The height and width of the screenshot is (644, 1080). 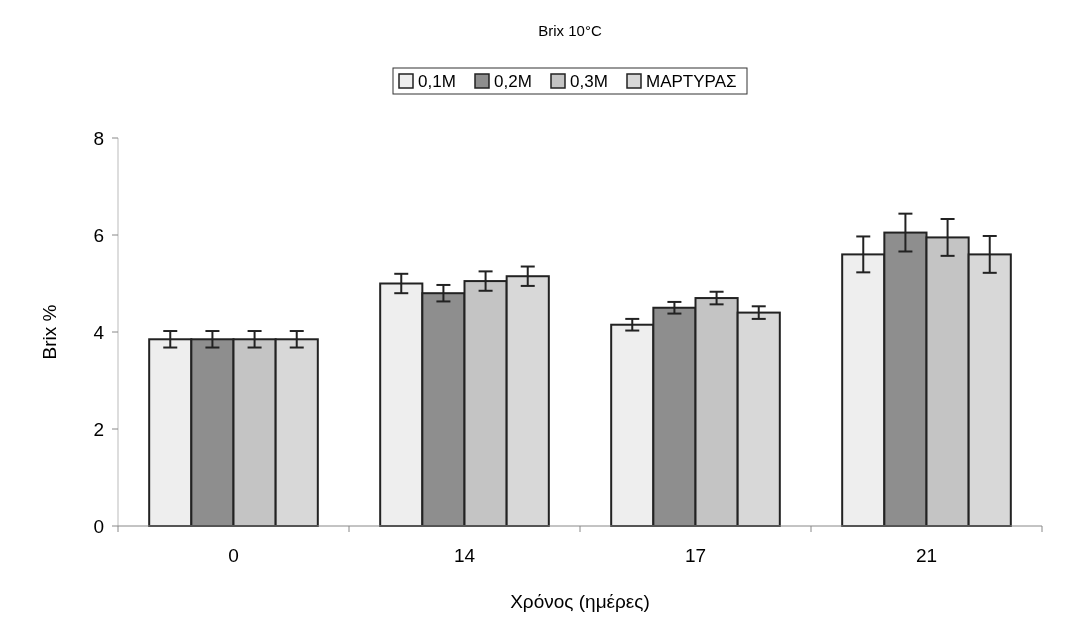 I want to click on x-tick-label: 0, so click(x=233, y=555).